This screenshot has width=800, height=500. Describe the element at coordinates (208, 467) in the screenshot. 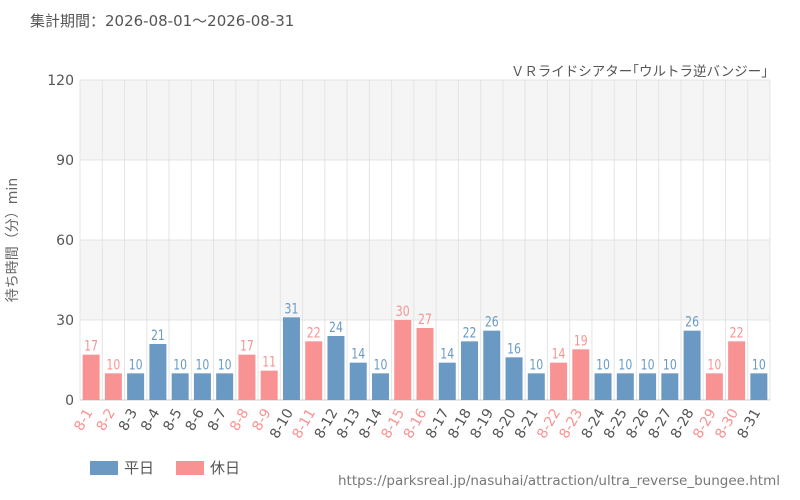

I see `legend-item-holiday: 休日` at that location.